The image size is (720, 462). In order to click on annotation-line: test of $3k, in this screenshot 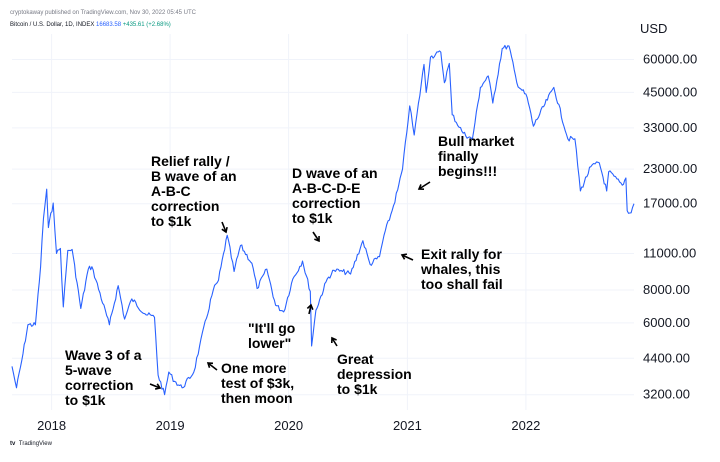, I will do `click(257, 383)`.